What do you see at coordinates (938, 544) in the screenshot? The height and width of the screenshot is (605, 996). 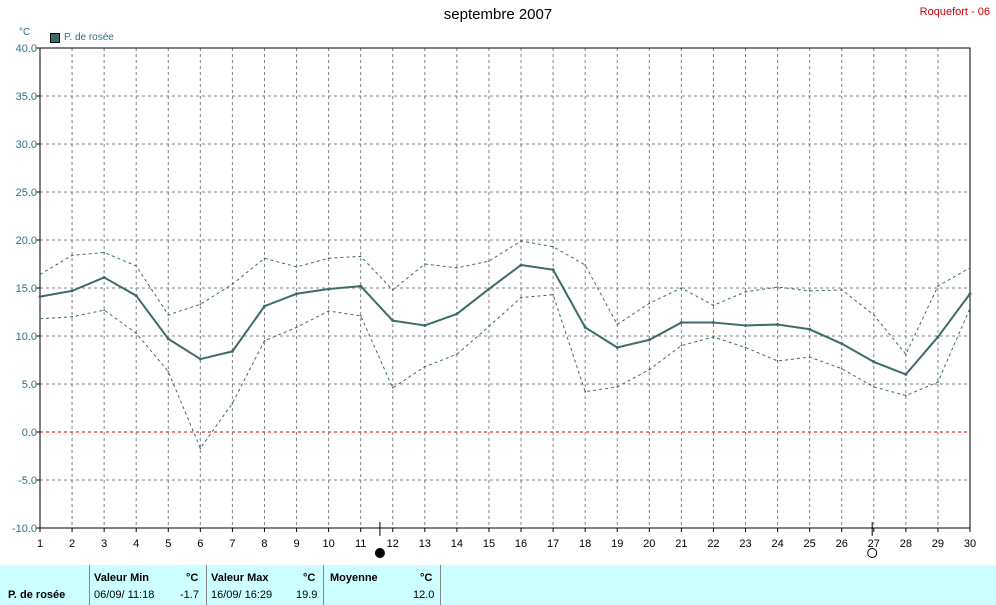 I see `x-tick-label: 29` at bounding box center [938, 544].